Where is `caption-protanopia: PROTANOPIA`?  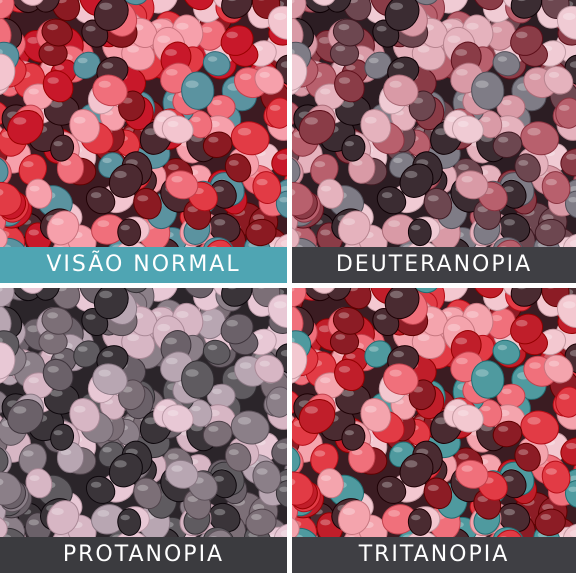
caption-protanopia: PROTANOPIA is located at coordinates (143, 555).